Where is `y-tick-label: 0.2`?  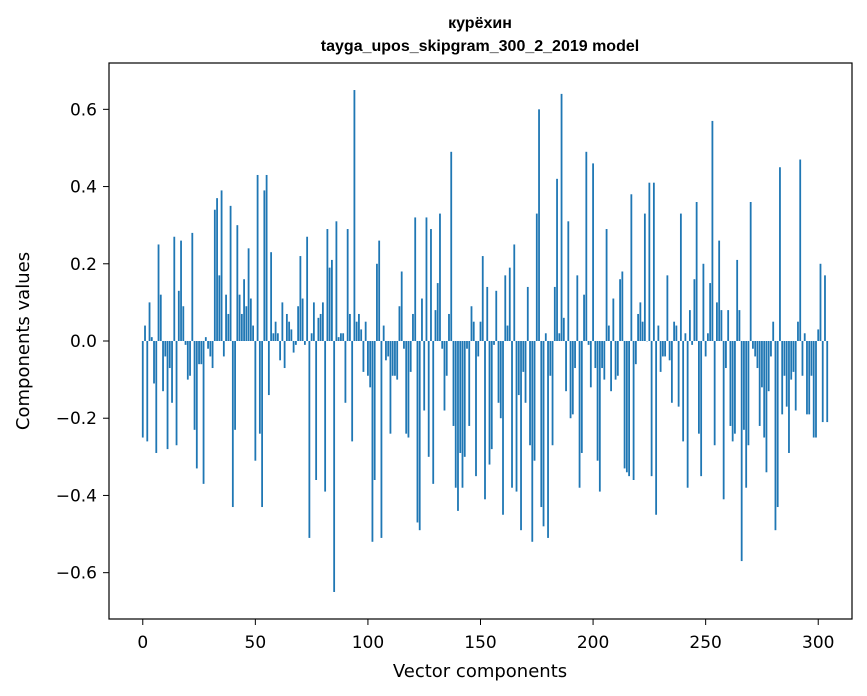 y-tick-label: 0.2 is located at coordinates (83, 265).